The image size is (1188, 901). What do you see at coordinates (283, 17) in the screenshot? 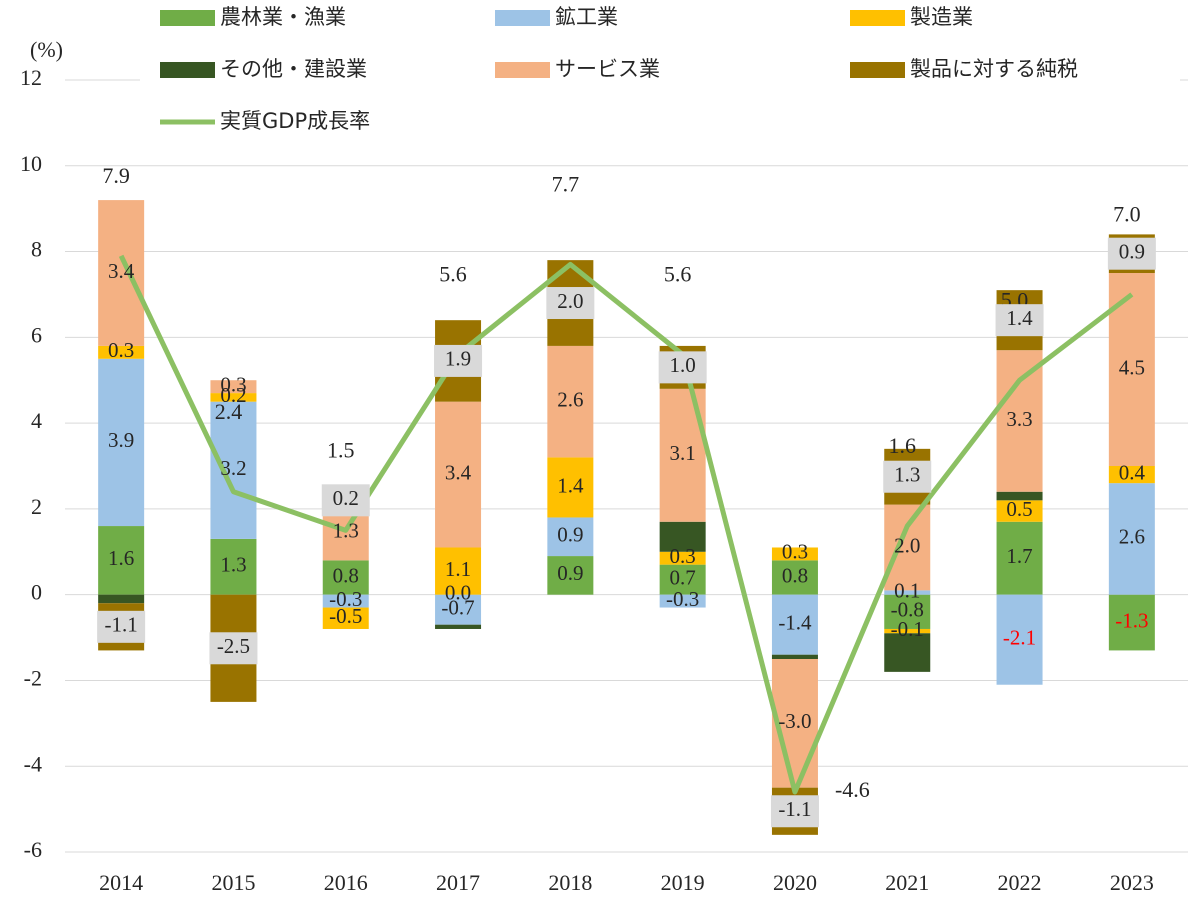
I see `legend-label: 農林業・漁業` at bounding box center [283, 17].